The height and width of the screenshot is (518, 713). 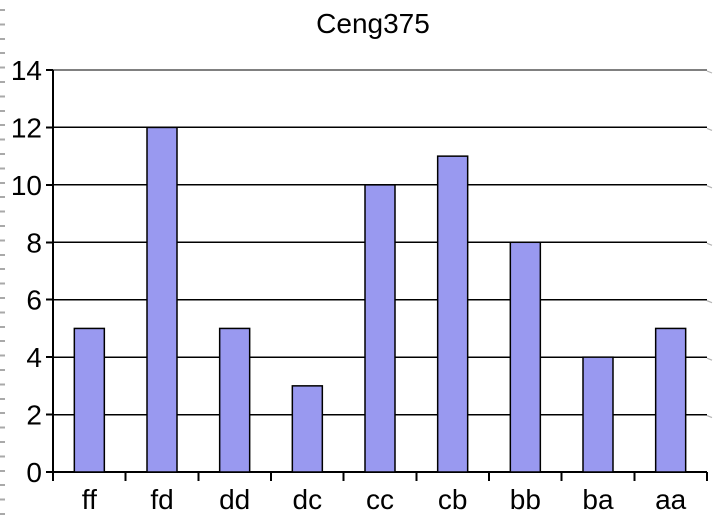 I want to click on y-tick-label-14: 14, so click(x=26, y=70).